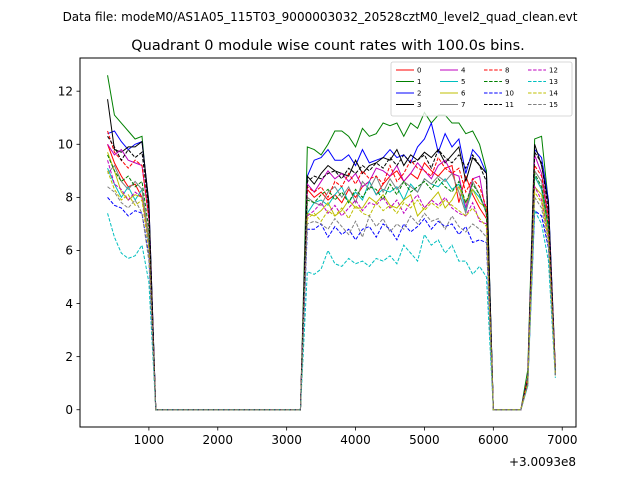 The width and height of the screenshot is (640, 480). I want to click on legend-label-1: 1, so click(419, 82).